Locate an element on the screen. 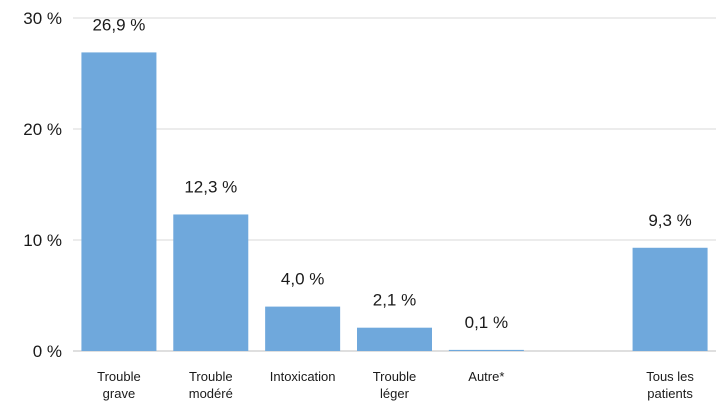 Image resolution: width=717 pixels, height=404 pixels. y-tick-label: 20 % is located at coordinates (42, 129).